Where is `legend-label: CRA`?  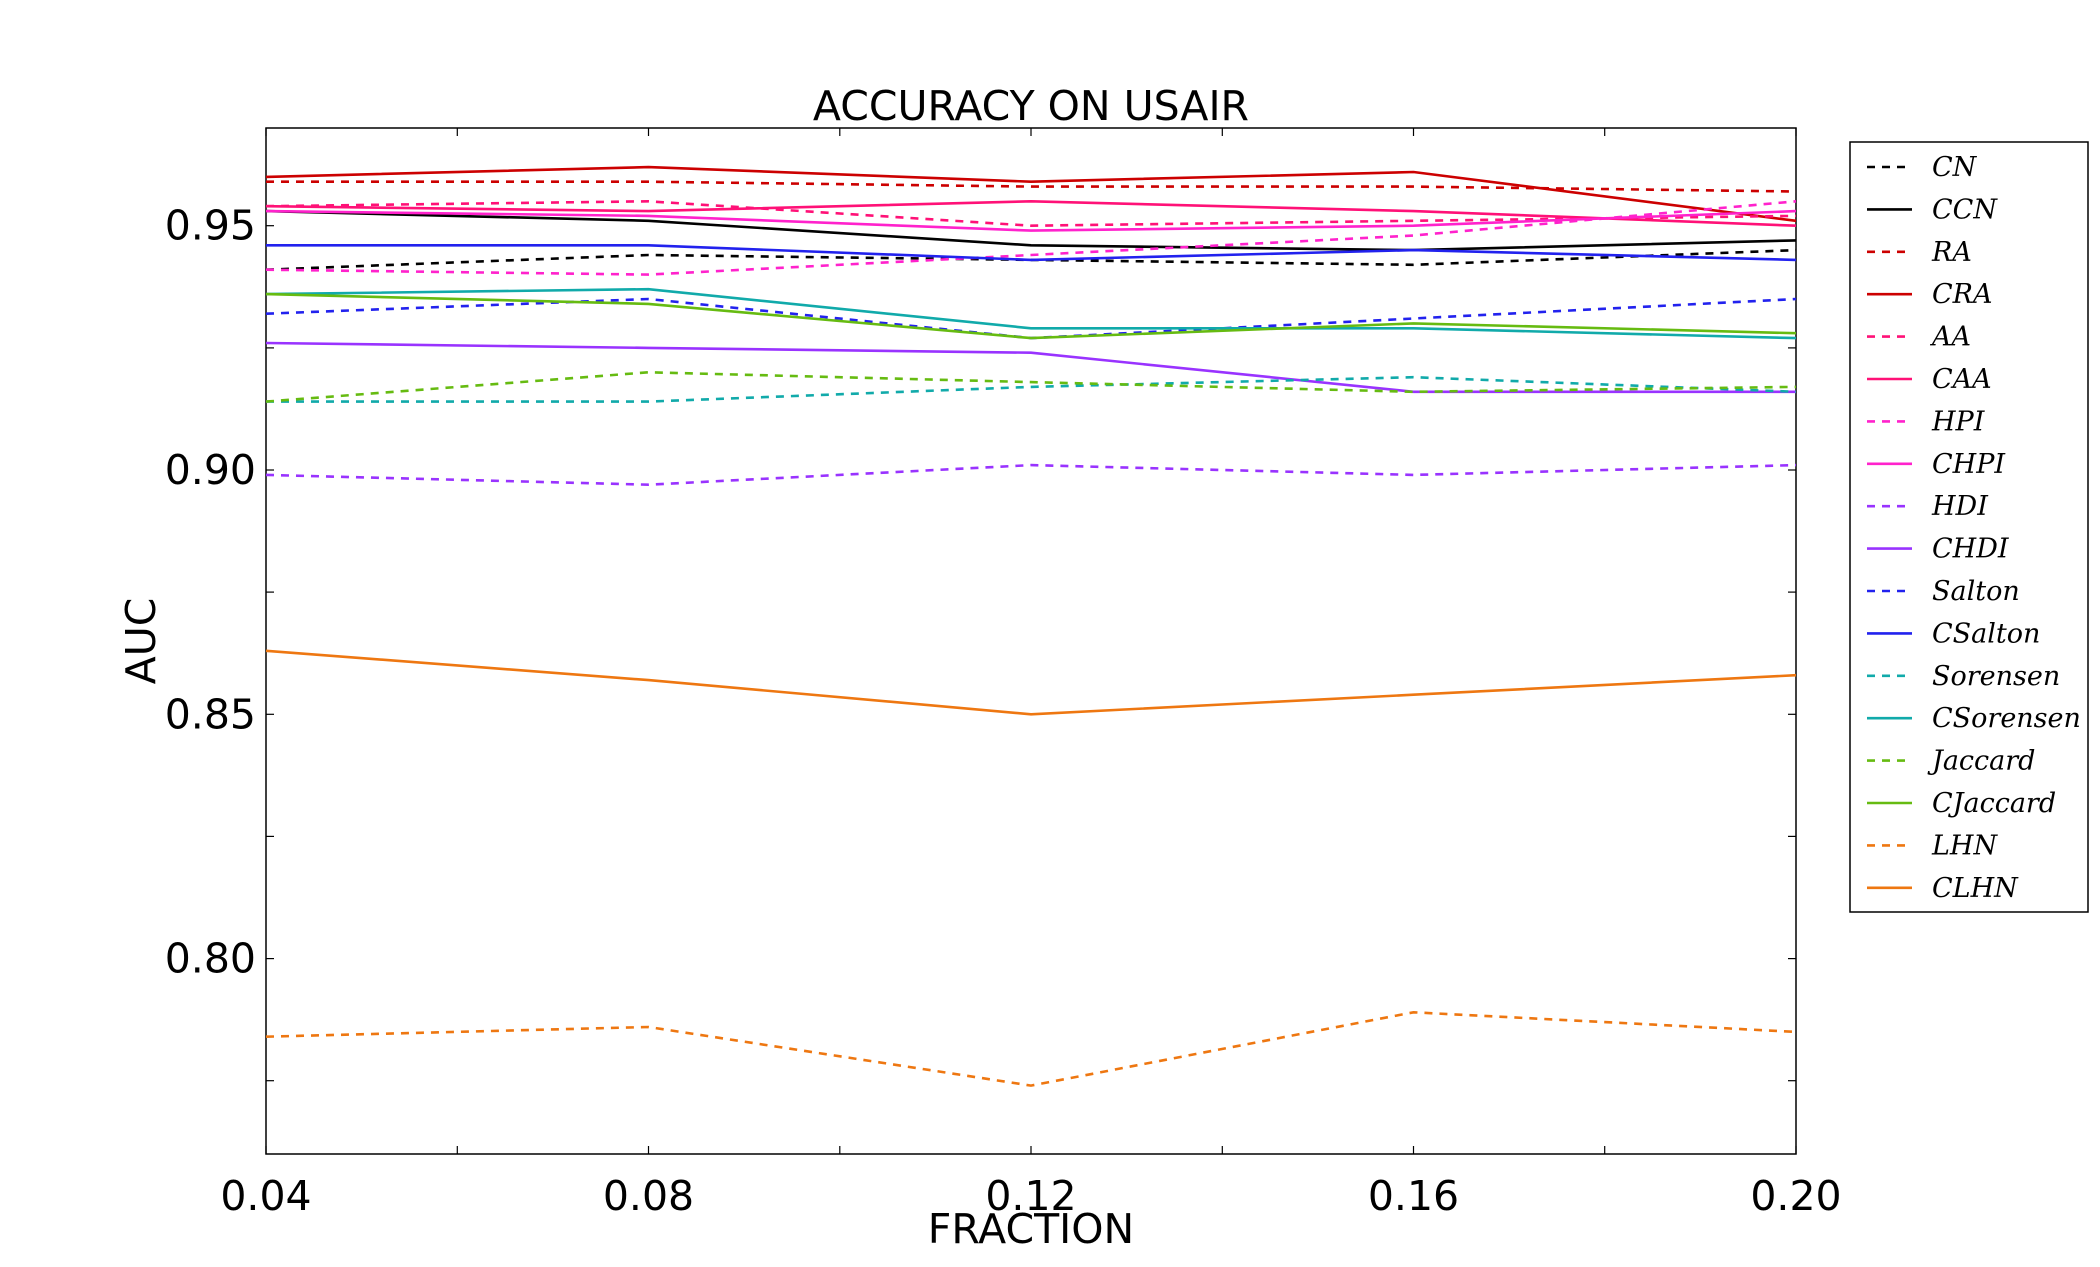
legend-label: CRA is located at coordinates (1962, 294).